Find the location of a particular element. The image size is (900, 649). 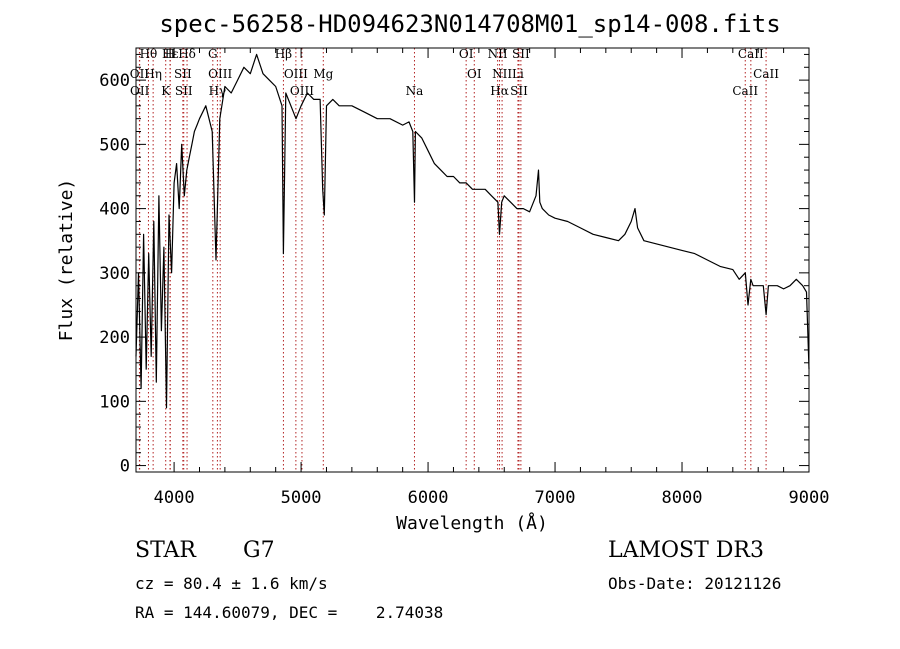

y-tick-label: 100 is located at coordinates (114, 402).